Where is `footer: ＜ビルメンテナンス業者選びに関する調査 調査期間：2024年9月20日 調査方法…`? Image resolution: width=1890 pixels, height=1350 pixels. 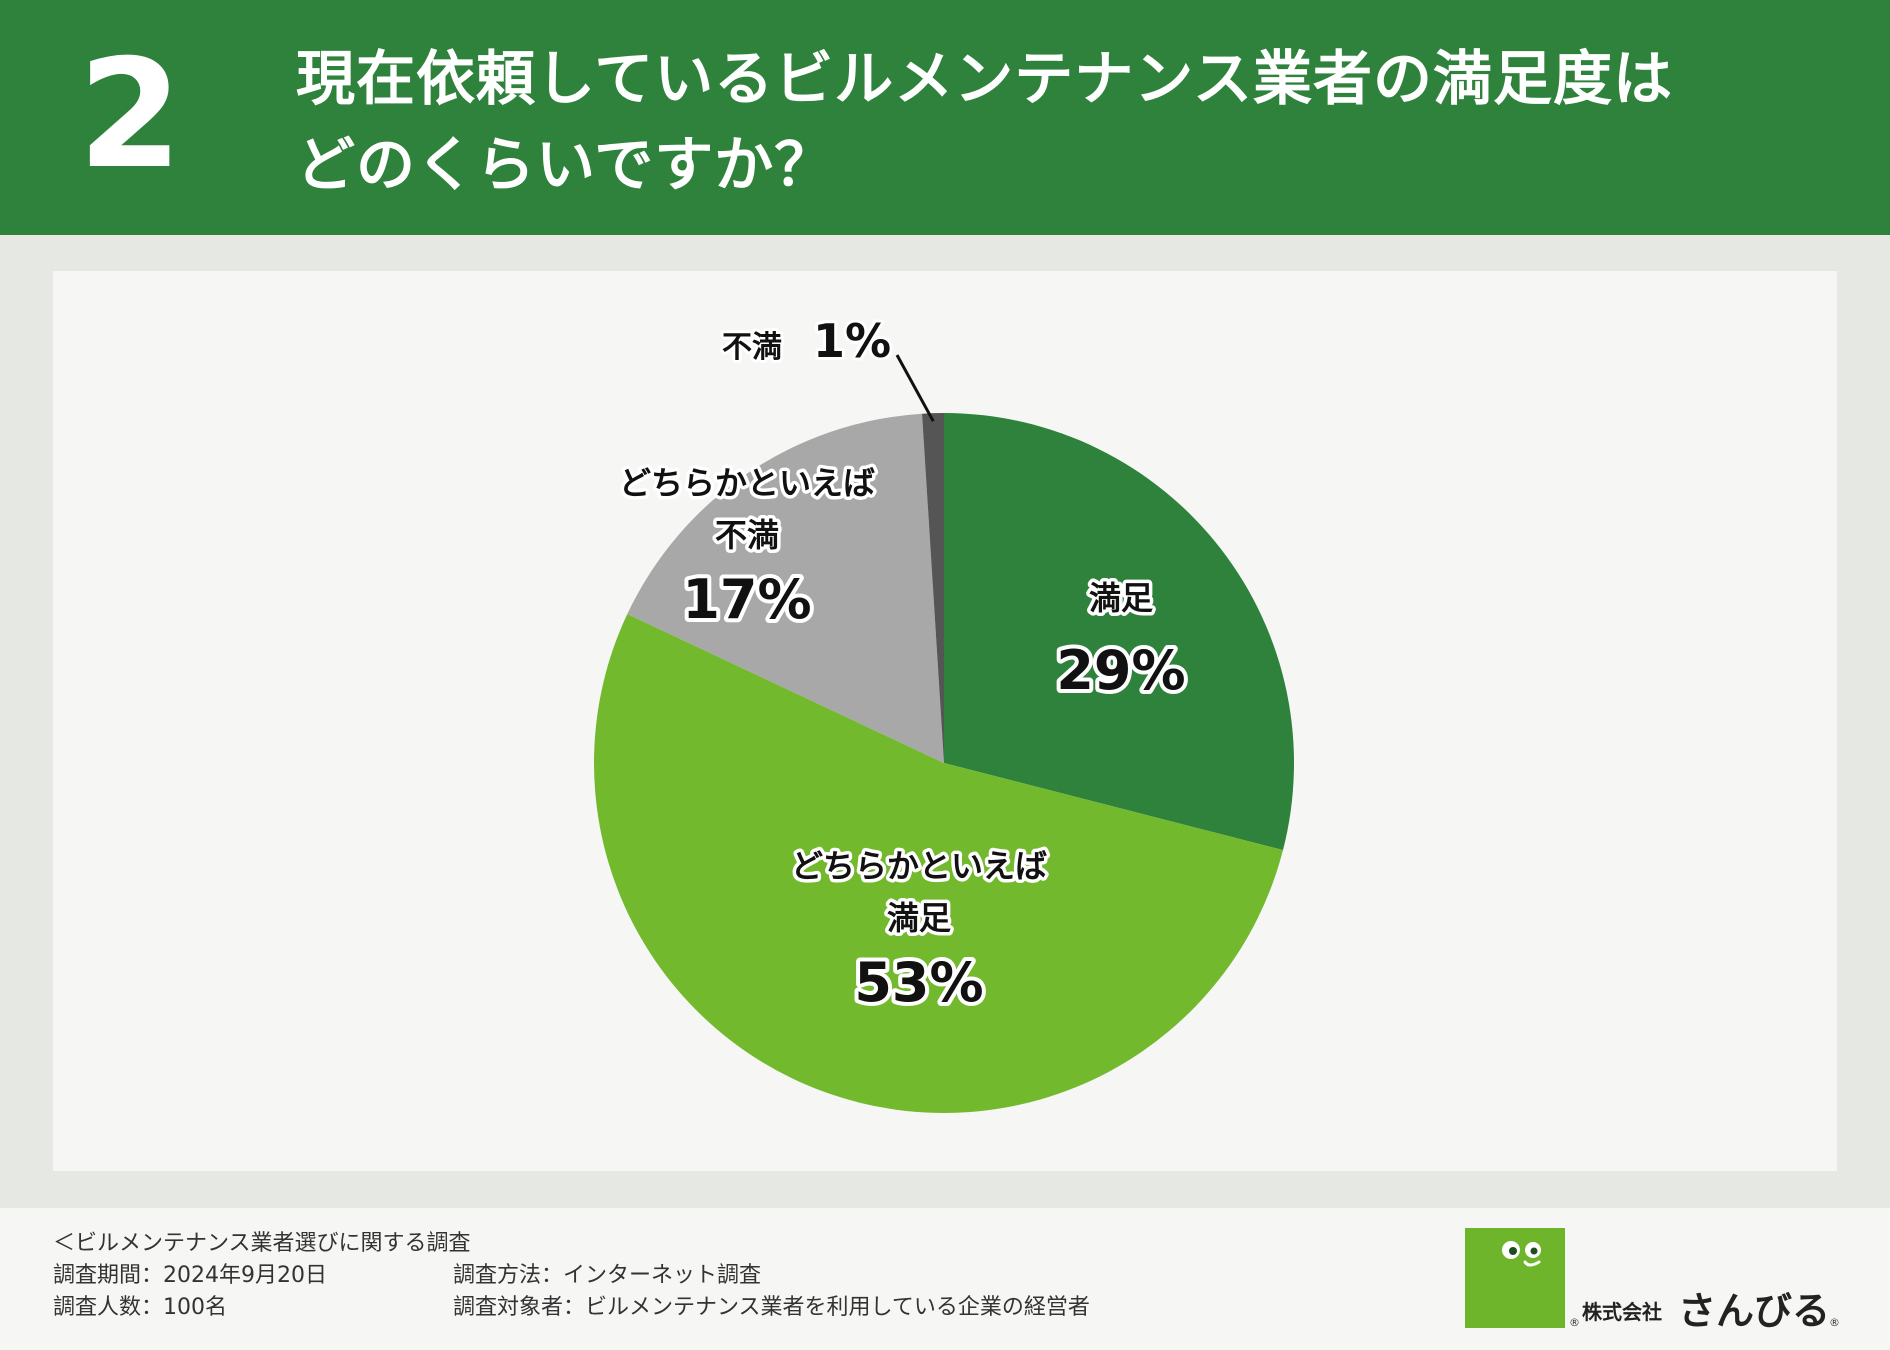
footer: ＜ビルメンテナンス業者選びに関する調査 調査期間：2024年9月20日 調査方法… is located at coordinates (945, 1279).